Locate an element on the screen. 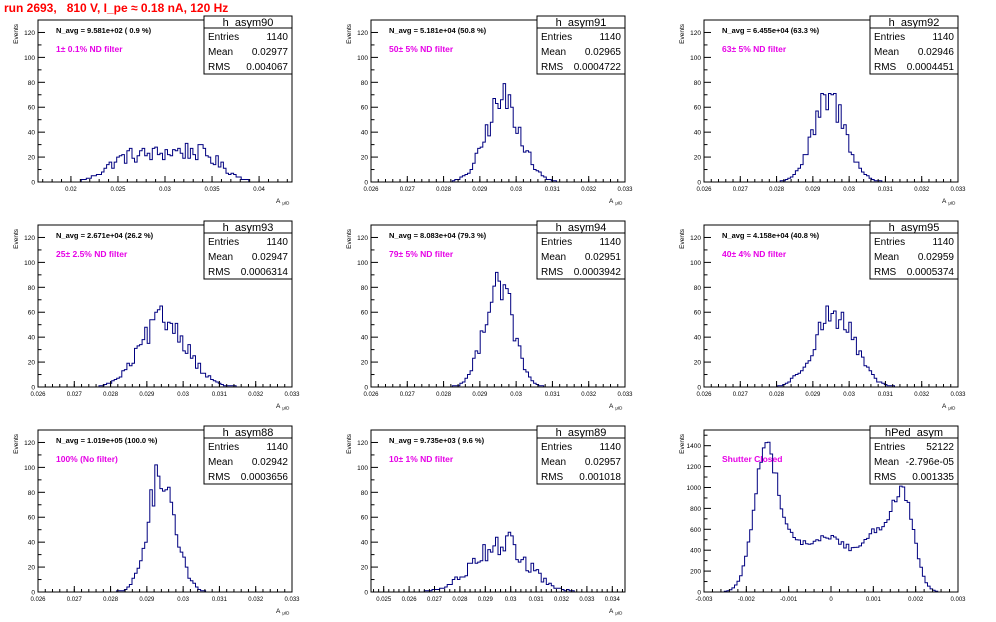 This screenshot has width=996, height=622. x-tick-label: 0.029 is located at coordinates (486, 600).